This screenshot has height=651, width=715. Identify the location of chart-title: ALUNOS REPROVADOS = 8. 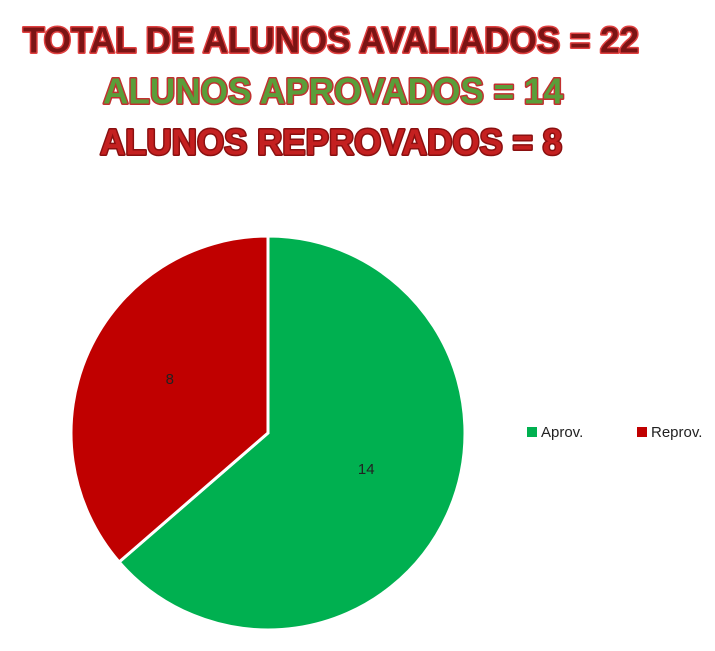
(331, 142).